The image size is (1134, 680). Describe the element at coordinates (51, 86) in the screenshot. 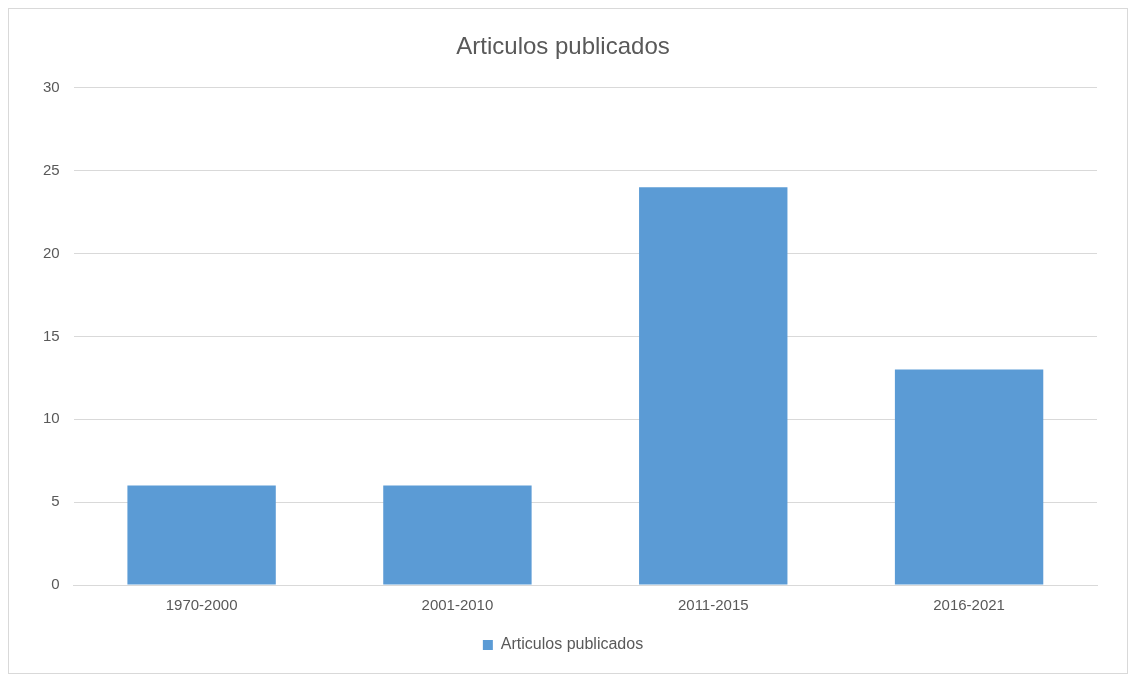

I see `y-tick-label: 30` at that location.